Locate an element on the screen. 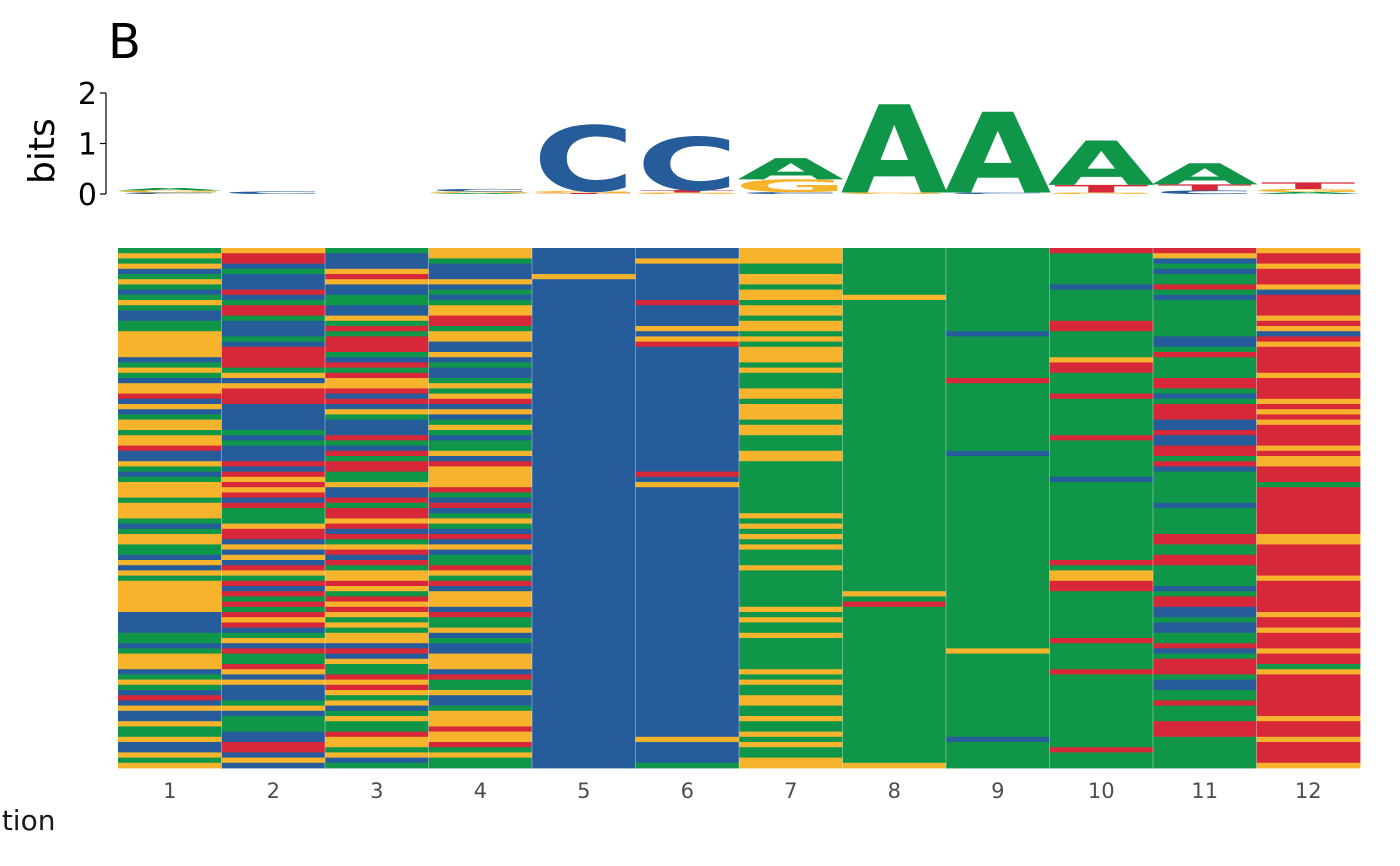  x-tick-label: 5 is located at coordinates (583, 791).